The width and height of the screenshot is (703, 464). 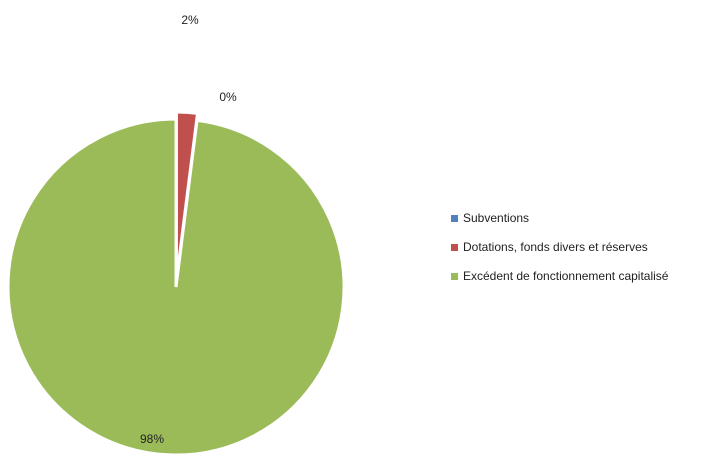 What do you see at coordinates (555, 247) in the screenshot?
I see `legend-label-dotations: Dotations, fonds divers et réserves` at bounding box center [555, 247].